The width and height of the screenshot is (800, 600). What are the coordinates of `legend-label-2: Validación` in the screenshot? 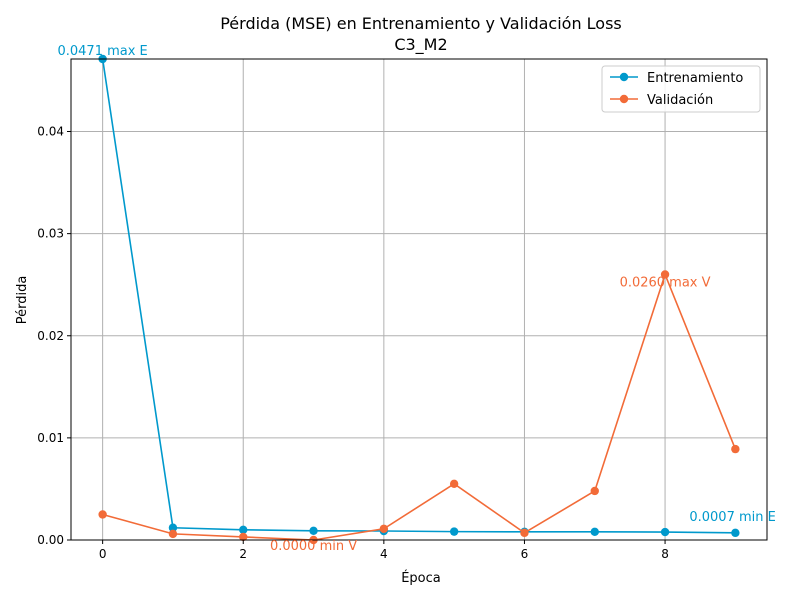 It's located at (680, 100).